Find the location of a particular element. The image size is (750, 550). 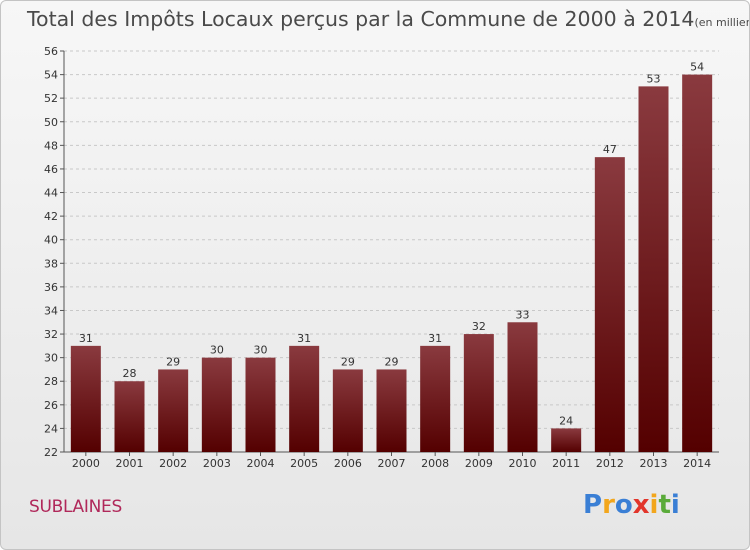

logo-letter: o is located at coordinates (623, 505).